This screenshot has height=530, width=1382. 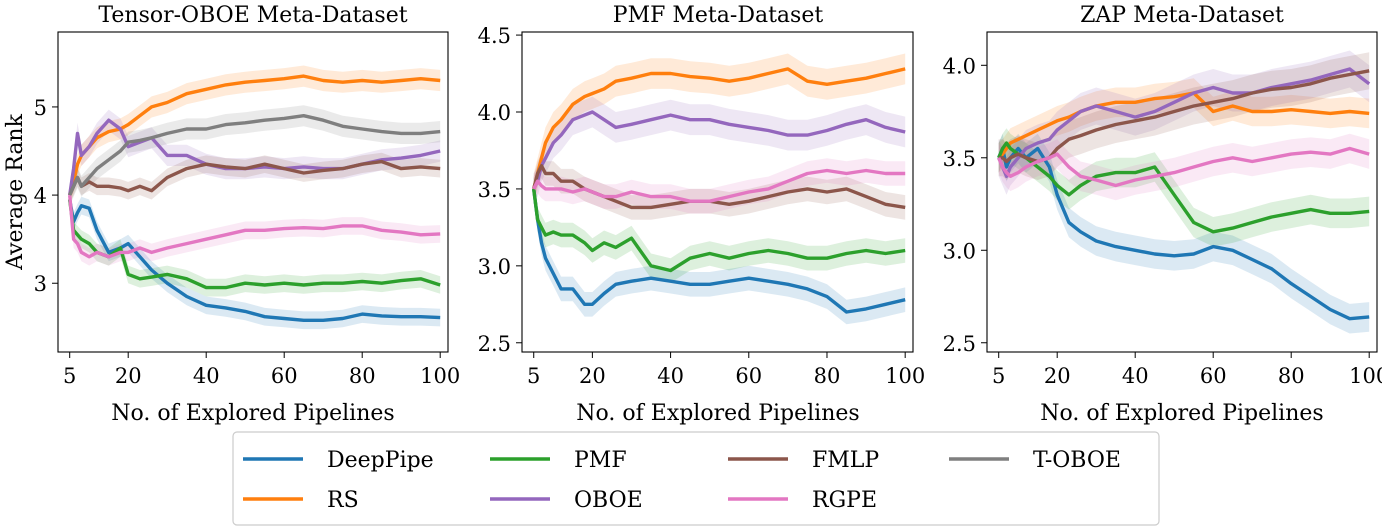 What do you see at coordinates (566, 500) in the screenshot?
I see `legend-item-oboe: OBOE` at bounding box center [566, 500].